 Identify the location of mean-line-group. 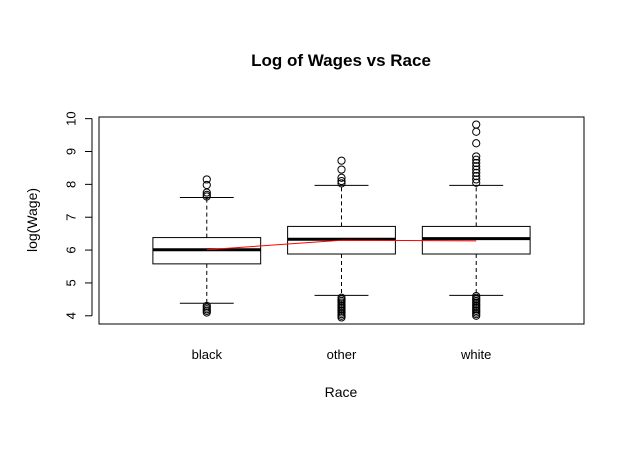
(341, 245).